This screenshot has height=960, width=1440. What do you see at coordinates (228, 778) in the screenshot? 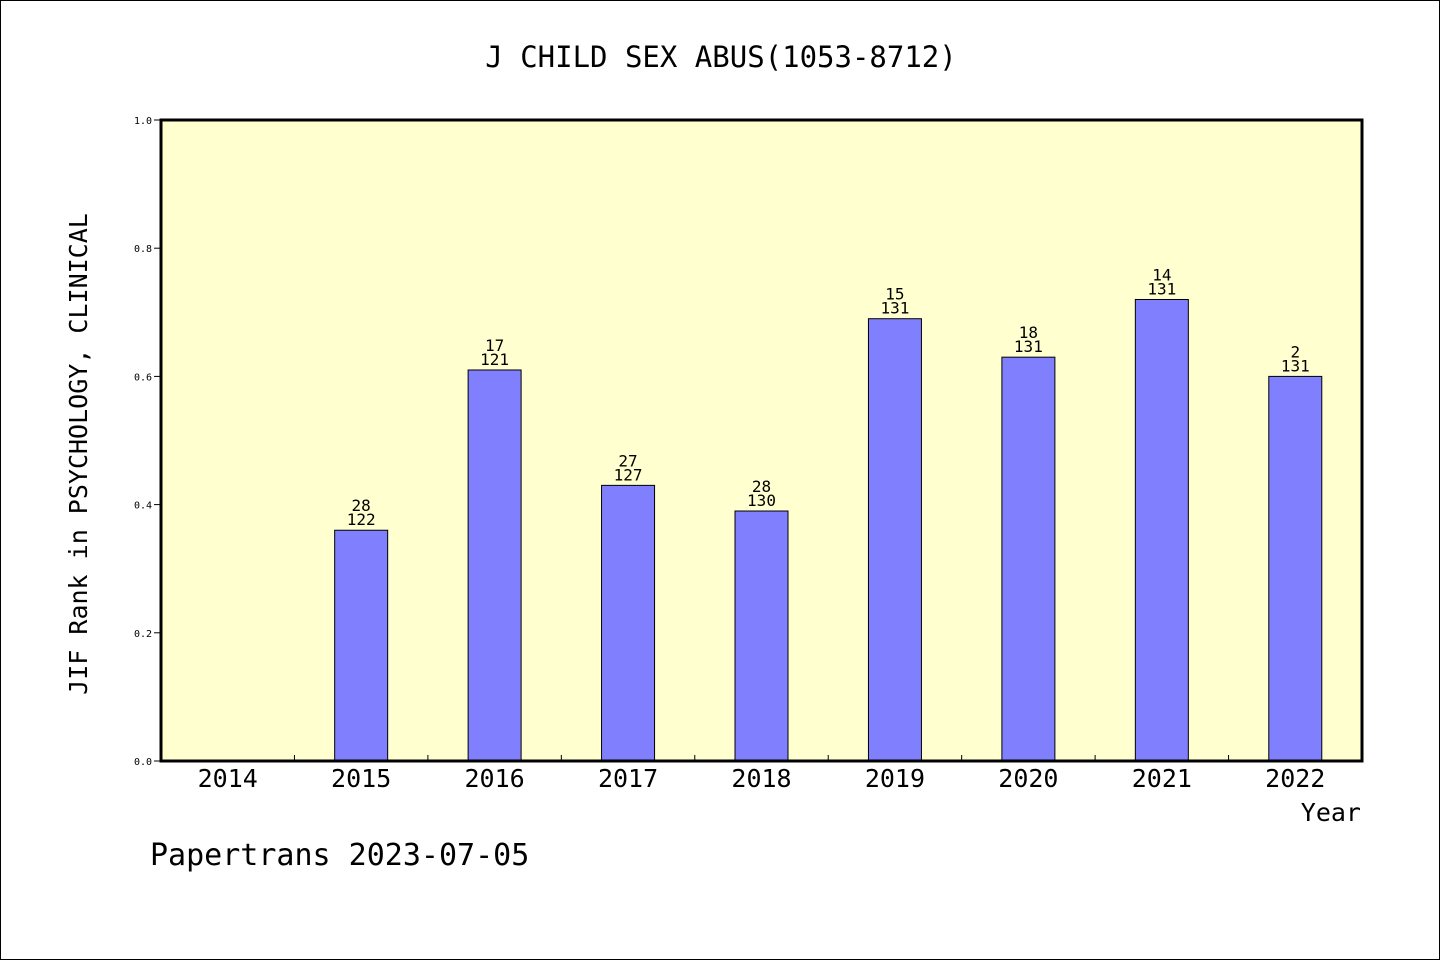
I see `x-tick-label: 2014` at bounding box center [228, 778].